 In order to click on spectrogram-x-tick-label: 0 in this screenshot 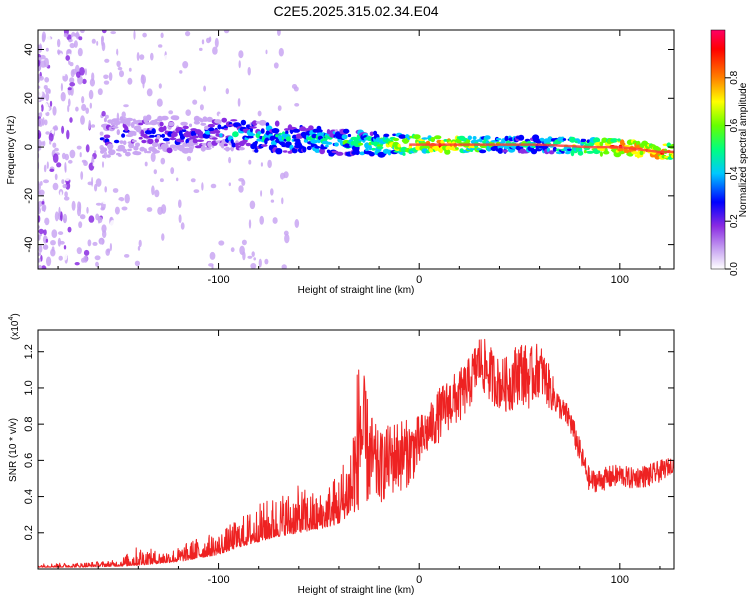, I will do `click(419, 280)`.